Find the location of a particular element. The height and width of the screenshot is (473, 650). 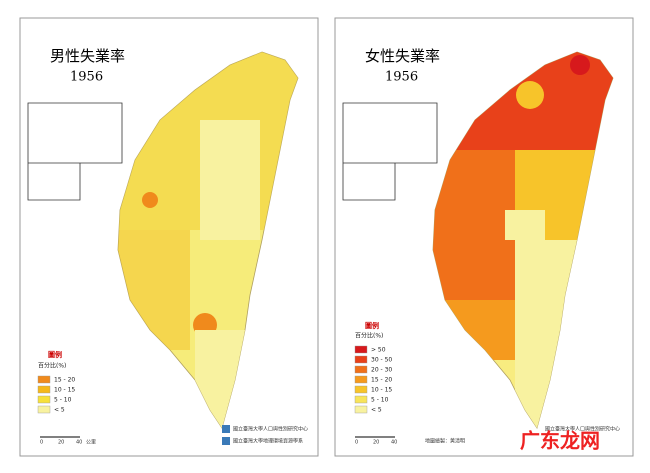

scale-label: 公里 is located at coordinates (91, 443).